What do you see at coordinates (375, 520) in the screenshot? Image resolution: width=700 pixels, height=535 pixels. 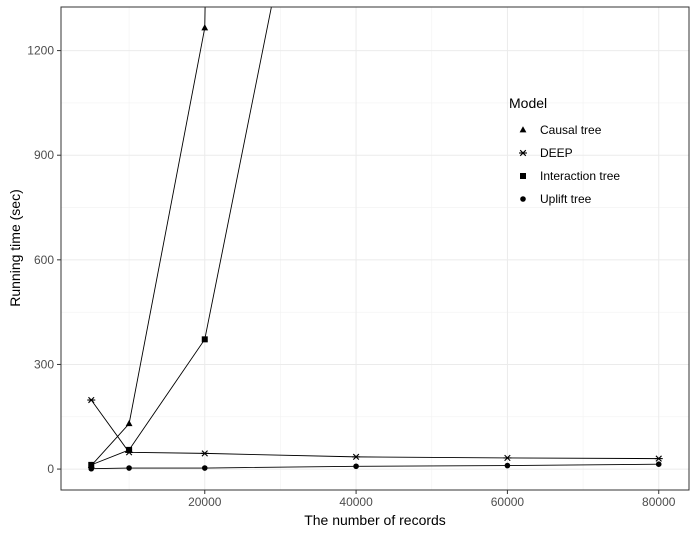 I see `x-axis-title: The number of records` at bounding box center [375, 520].